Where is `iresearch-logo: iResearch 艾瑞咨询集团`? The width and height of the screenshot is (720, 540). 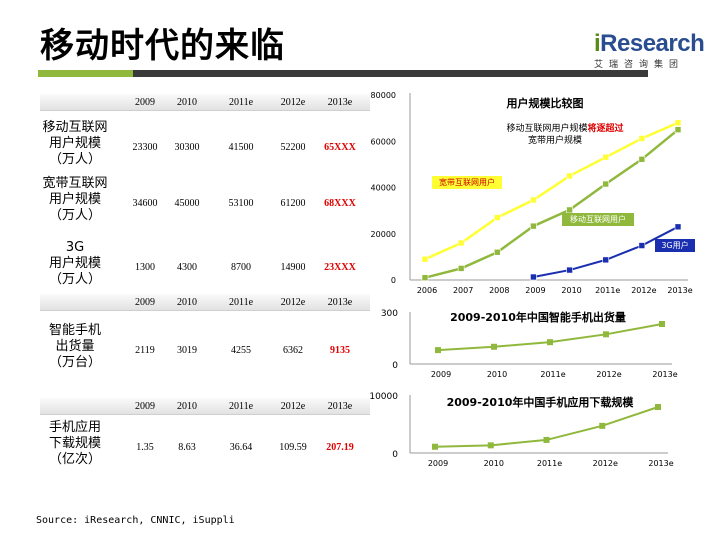 iresearch-logo: iResearch 艾瑞咨询集团 is located at coordinates (649, 50).